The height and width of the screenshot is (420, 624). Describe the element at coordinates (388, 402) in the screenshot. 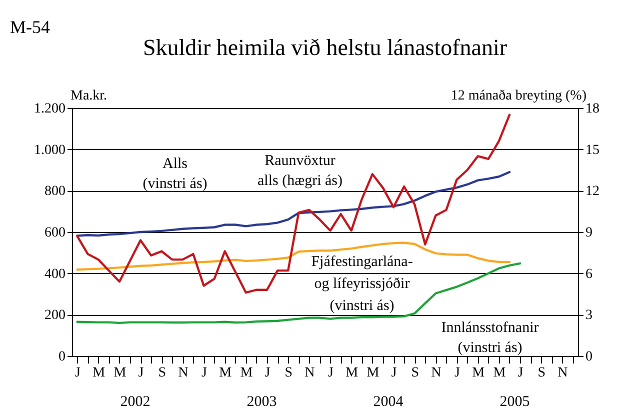

I see `text: 2004` at that location.